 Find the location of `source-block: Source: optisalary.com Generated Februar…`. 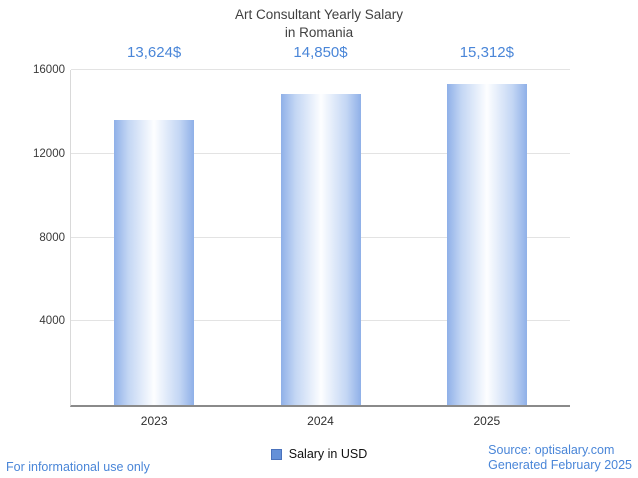

source-block: Source: optisalary.com Generated Februar… is located at coordinates (560, 458).